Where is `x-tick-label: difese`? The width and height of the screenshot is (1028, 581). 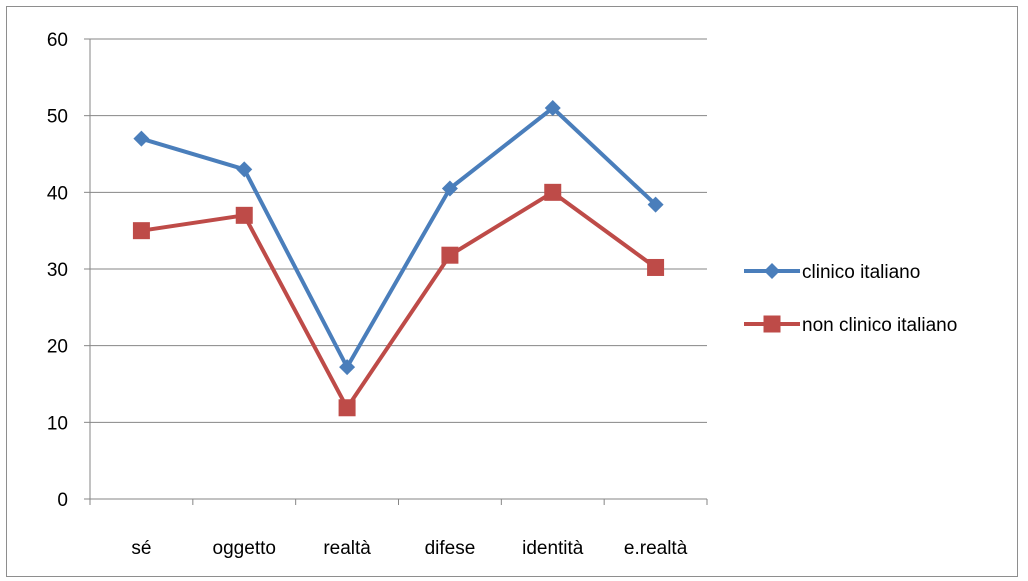
x-tick-label: difese is located at coordinates (450, 548).